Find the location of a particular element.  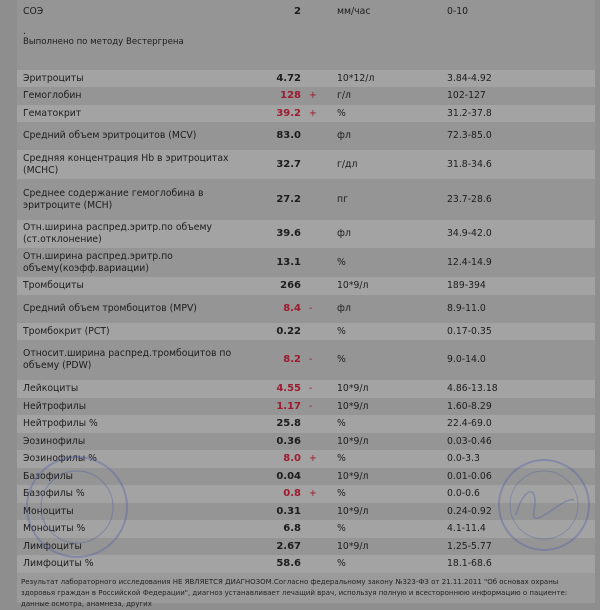

test-name: Эозинофилы is located at coordinates (54, 441).